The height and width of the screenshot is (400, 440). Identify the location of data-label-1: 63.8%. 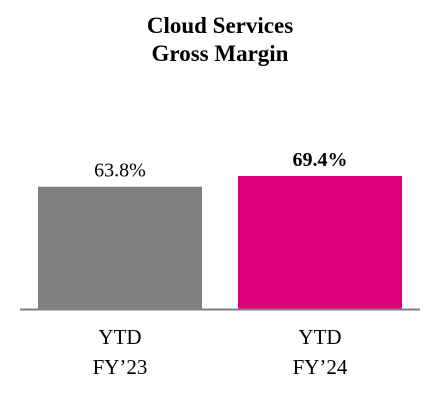
(120, 171).